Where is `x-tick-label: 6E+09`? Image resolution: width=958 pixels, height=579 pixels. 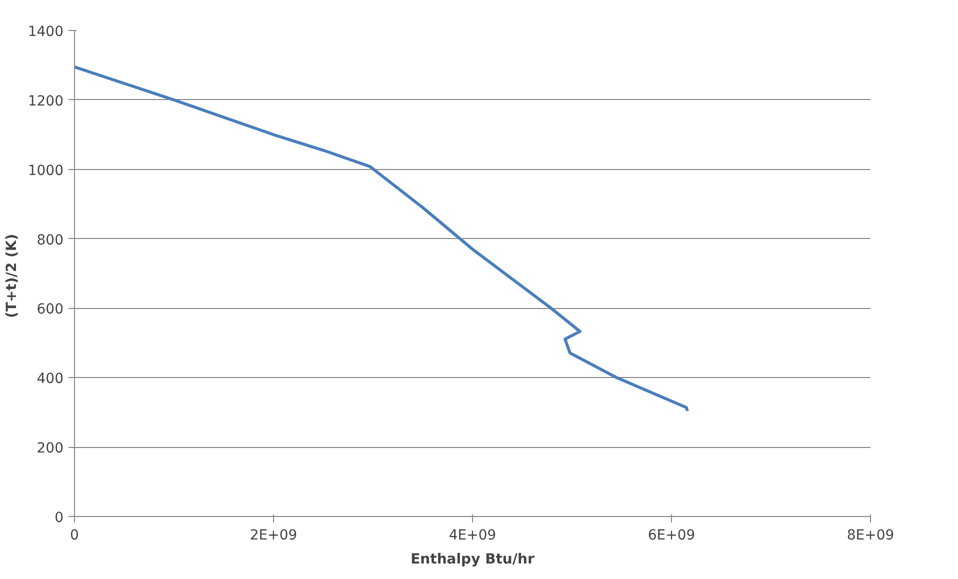 x-tick-label: 6E+09 is located at coordinates (672, 536).